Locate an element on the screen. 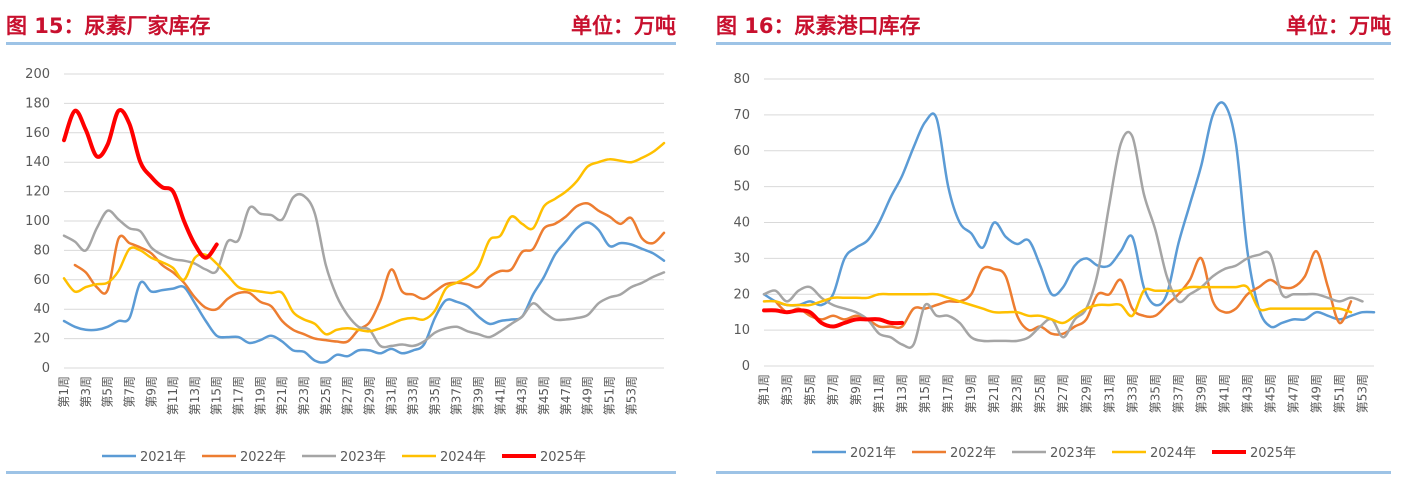 This screenshot has height=478, width=1405. factory-series-line-2021年 is located at coordinates (364, 292).